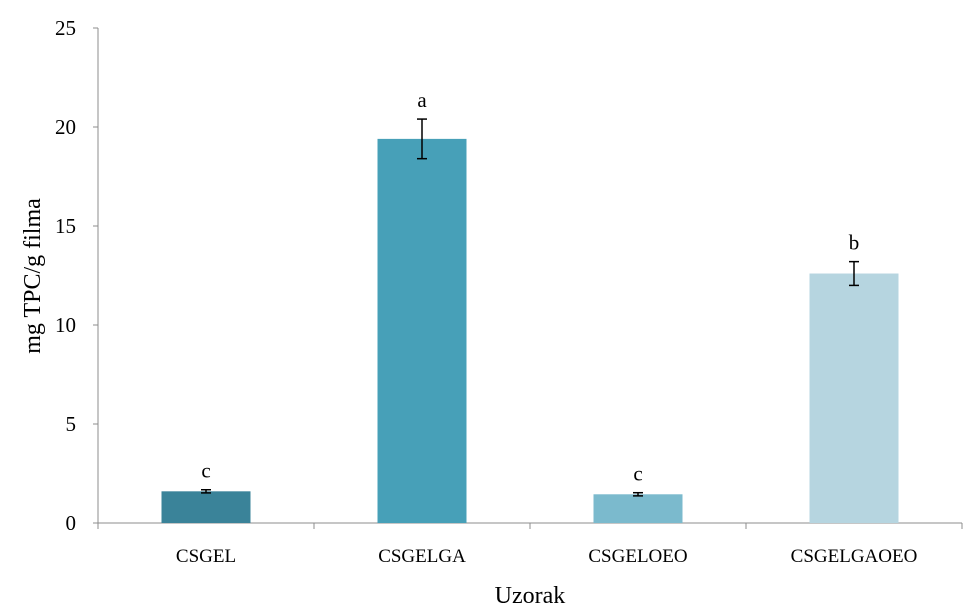  What do you see at coordinates (65, 325) in the screenshot?
I see `y-tick-label: 10` at bounding box center [65, 325].